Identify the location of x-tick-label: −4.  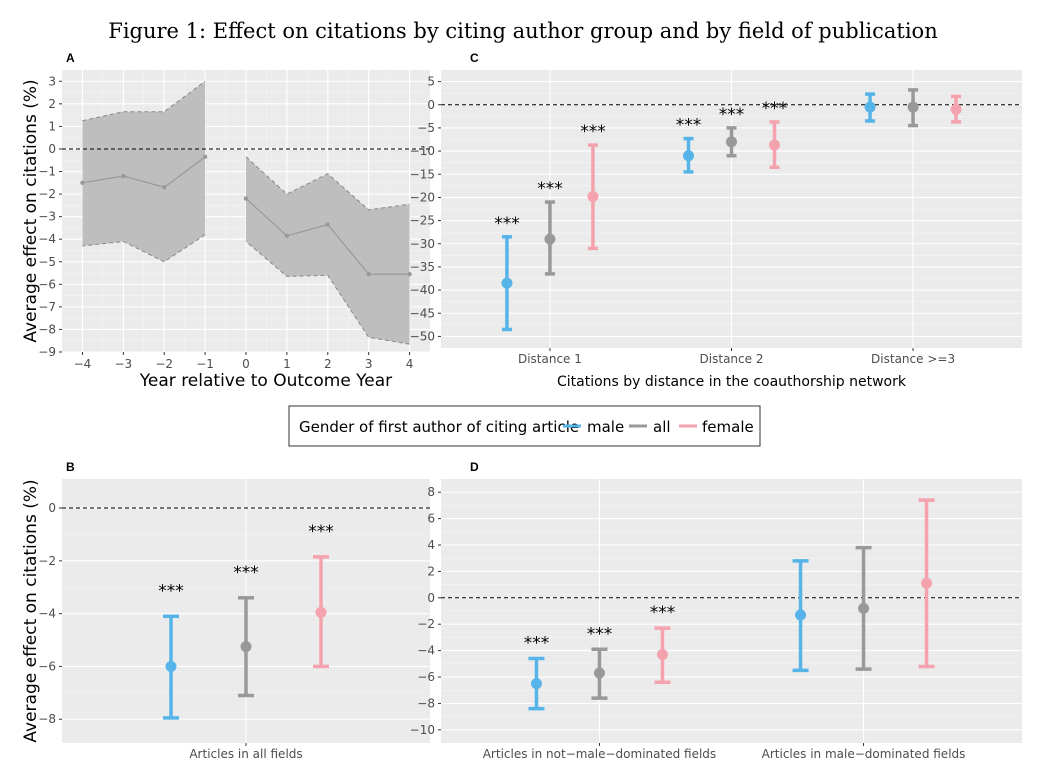
(83, 364).